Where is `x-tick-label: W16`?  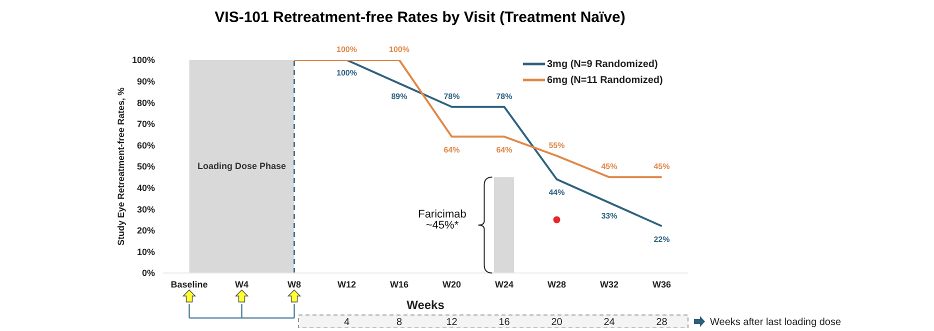 x-tick-label: W16 is located at coordinates (399, 284).